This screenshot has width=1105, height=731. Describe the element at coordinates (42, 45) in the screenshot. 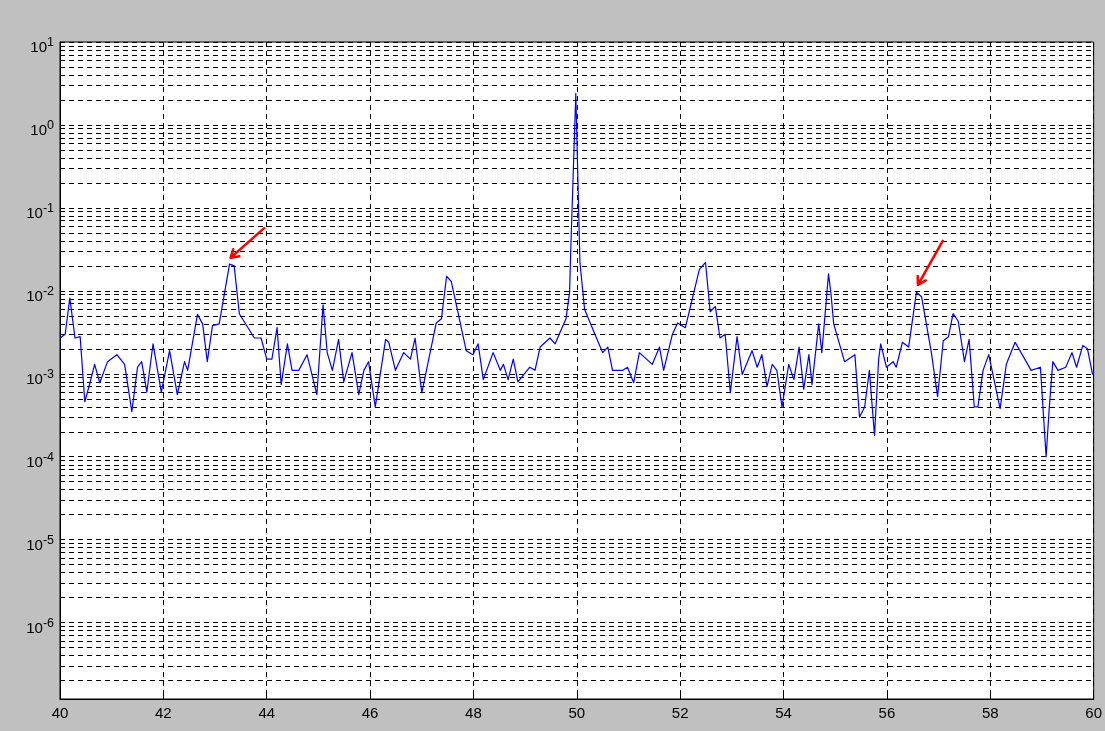

I see `y-tick-label: 10$^{1}$` at that location.